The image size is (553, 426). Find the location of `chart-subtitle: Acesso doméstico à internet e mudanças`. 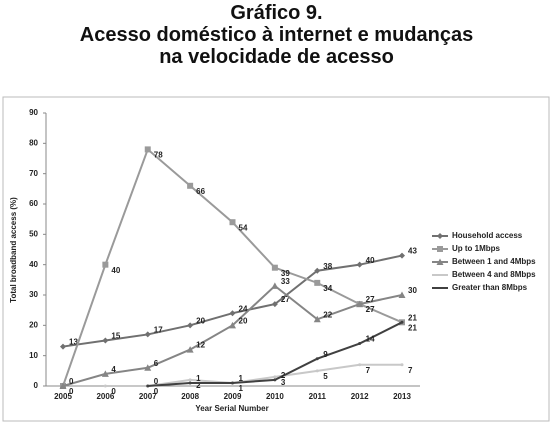

chart-subtitle: Acesso doméstico à internet e mudanças is located at coordinates (276, 35).